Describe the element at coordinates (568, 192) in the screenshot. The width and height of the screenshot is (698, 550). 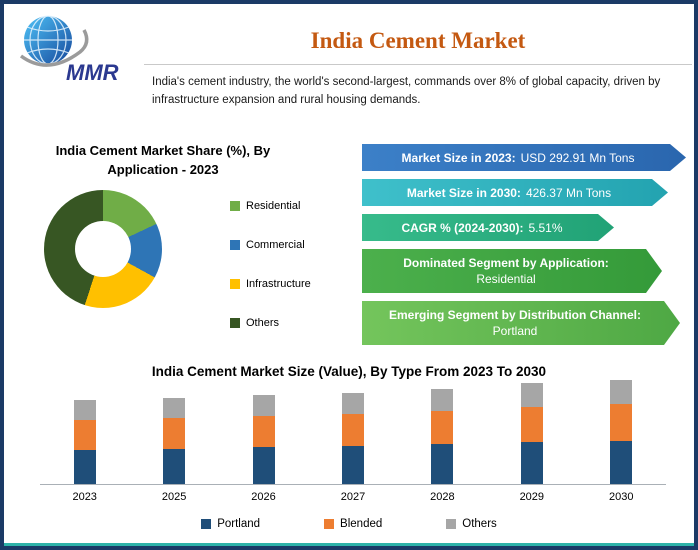
I see `stat-value: 426.37 Mn Tons` at that location.